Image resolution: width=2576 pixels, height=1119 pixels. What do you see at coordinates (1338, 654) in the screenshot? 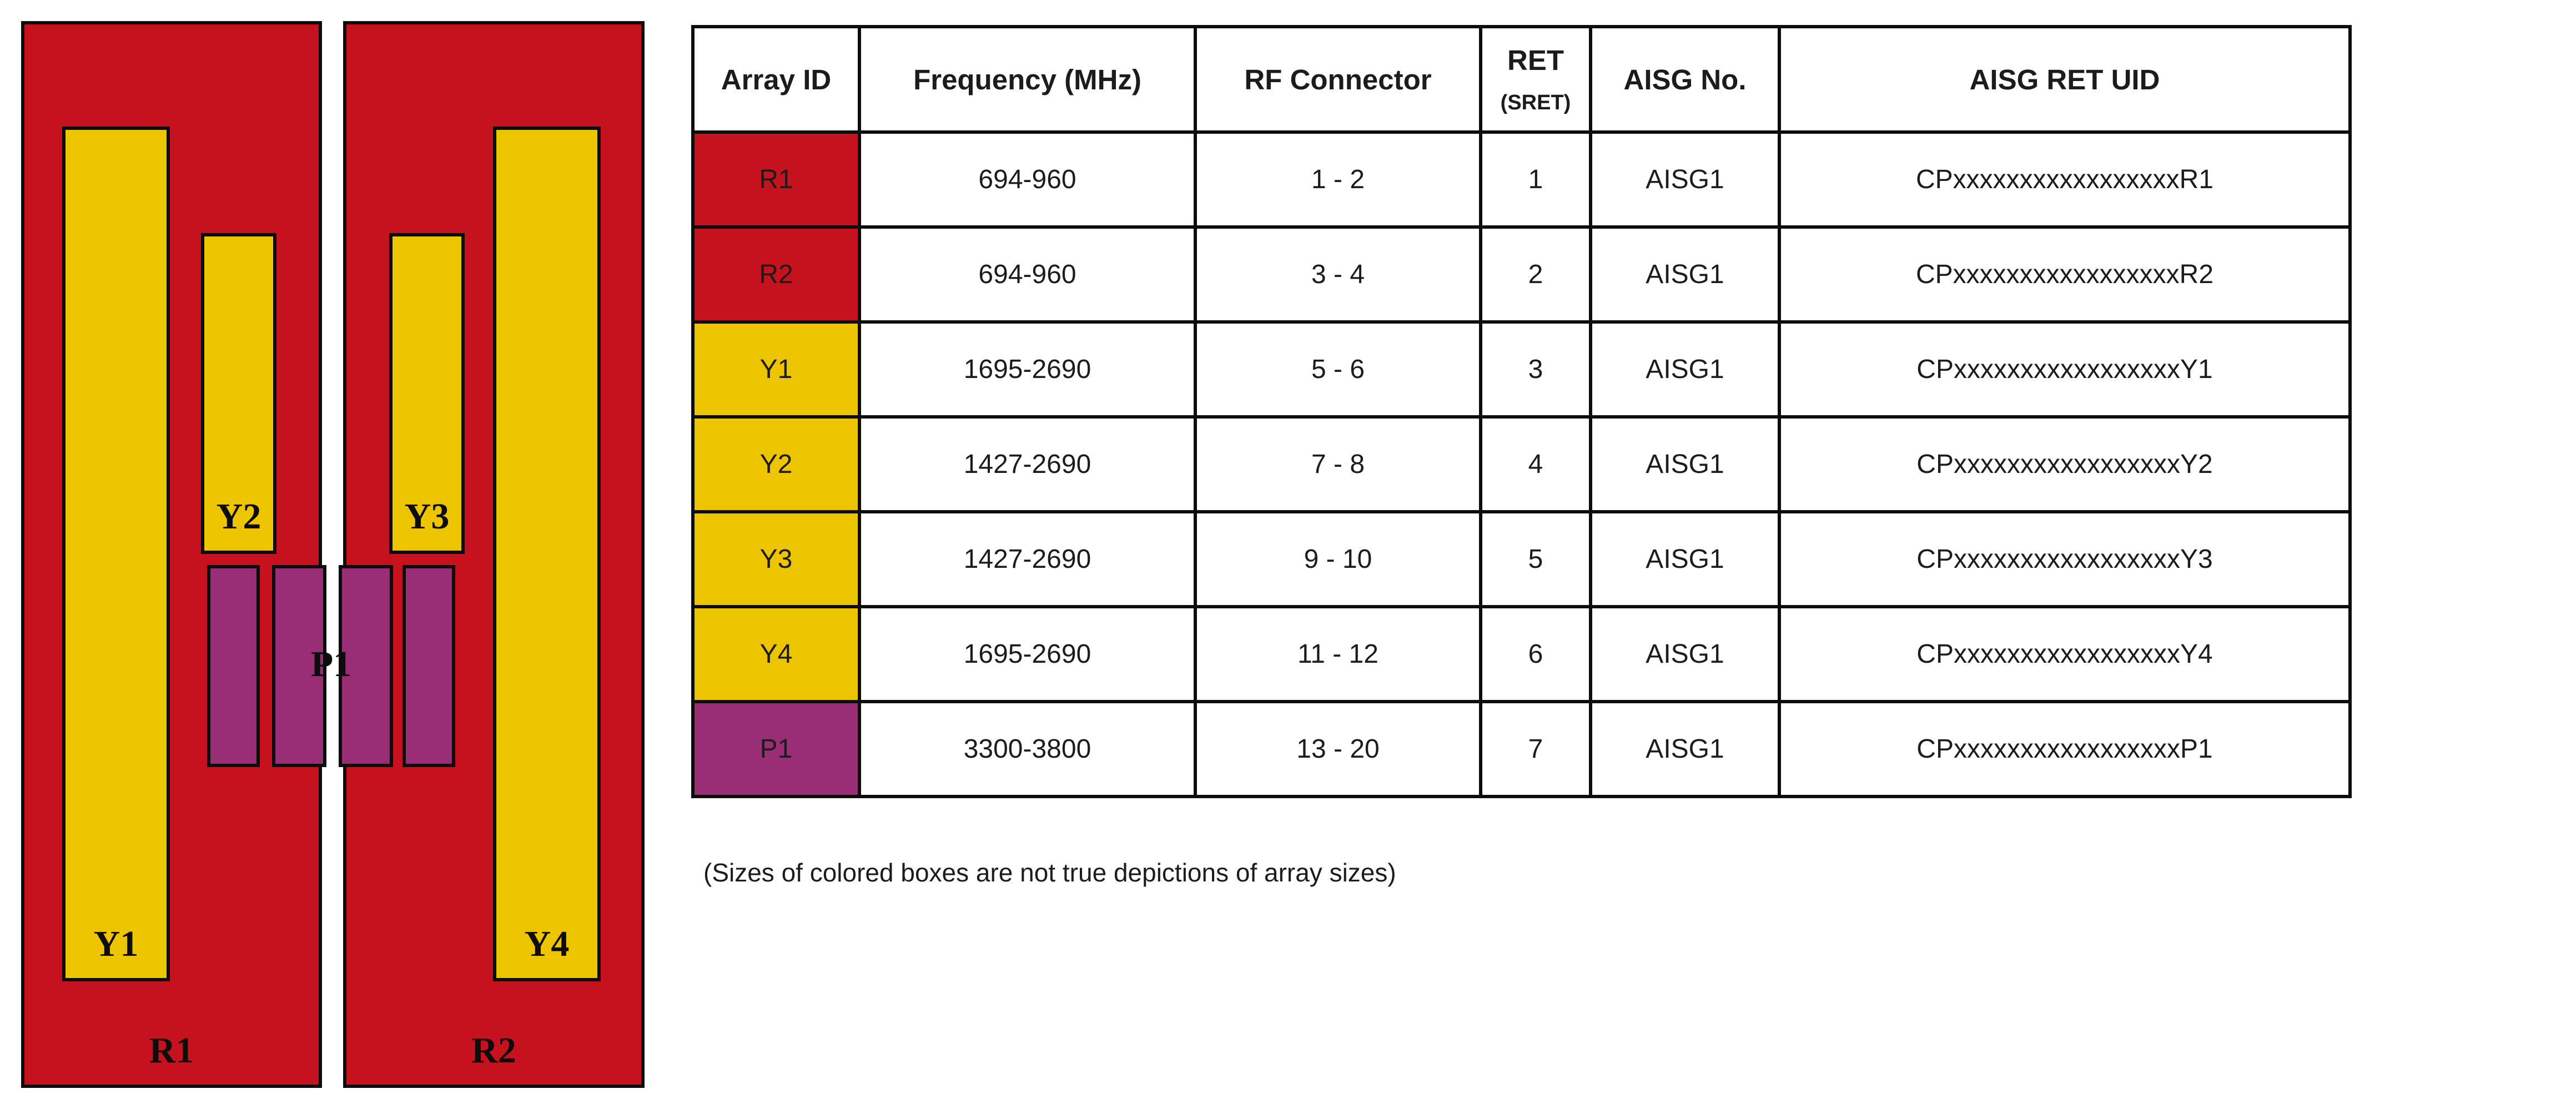
I see `cell-rf-connector: 11 - 12` at bounding box center [1338, 654].